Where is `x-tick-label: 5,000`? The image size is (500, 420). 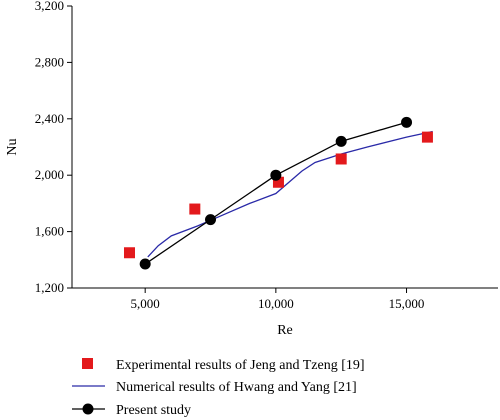 x-tick-label: 5,000 is located at coordinates (145, 303).